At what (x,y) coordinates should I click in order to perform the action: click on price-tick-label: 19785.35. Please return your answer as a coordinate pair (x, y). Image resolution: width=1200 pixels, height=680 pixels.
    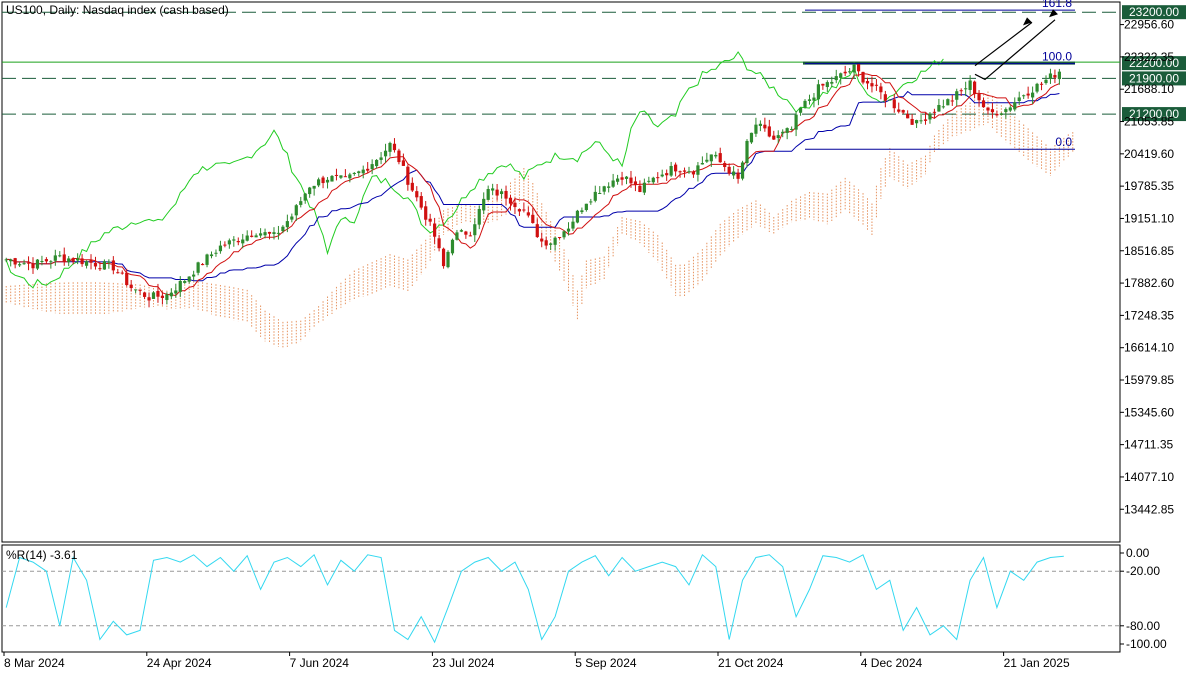
    Looking at the image, I should click on (1149, 186).